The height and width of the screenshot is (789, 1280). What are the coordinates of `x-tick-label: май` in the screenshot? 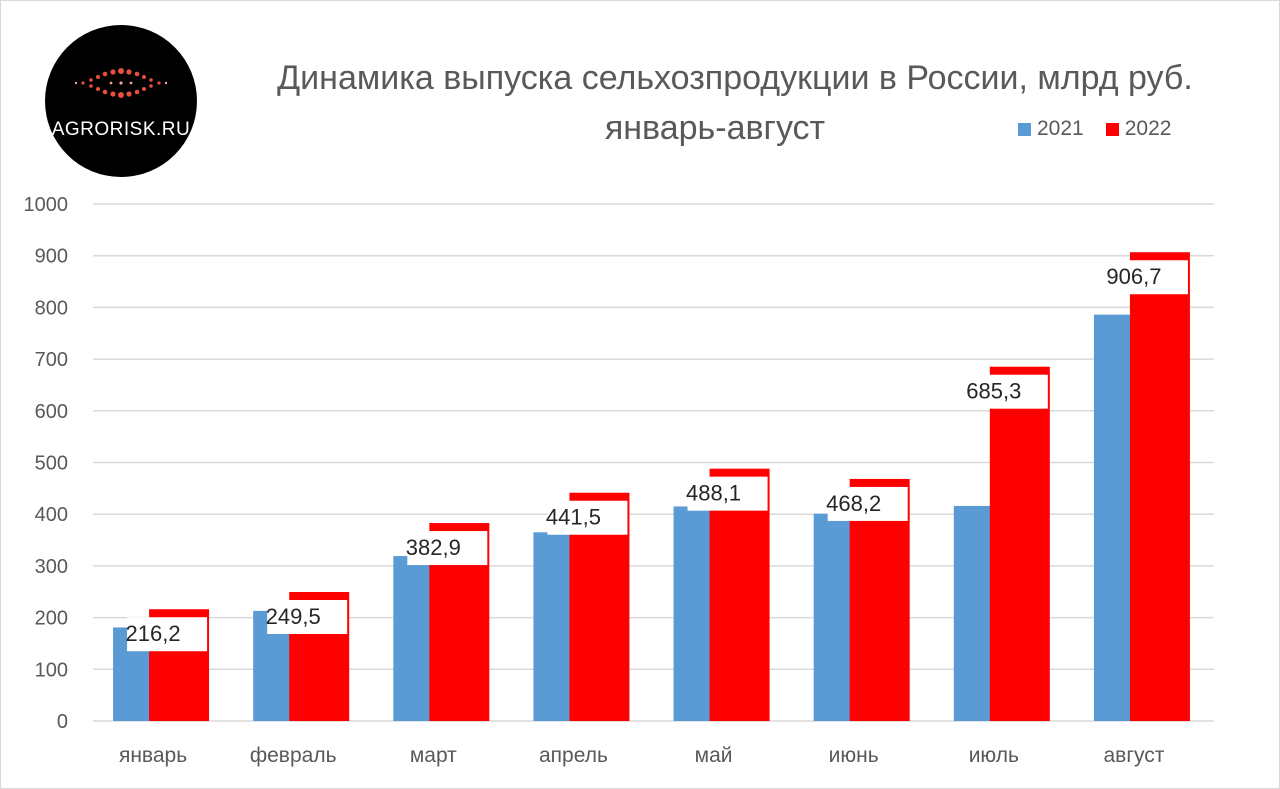 It's located at (714, 755).